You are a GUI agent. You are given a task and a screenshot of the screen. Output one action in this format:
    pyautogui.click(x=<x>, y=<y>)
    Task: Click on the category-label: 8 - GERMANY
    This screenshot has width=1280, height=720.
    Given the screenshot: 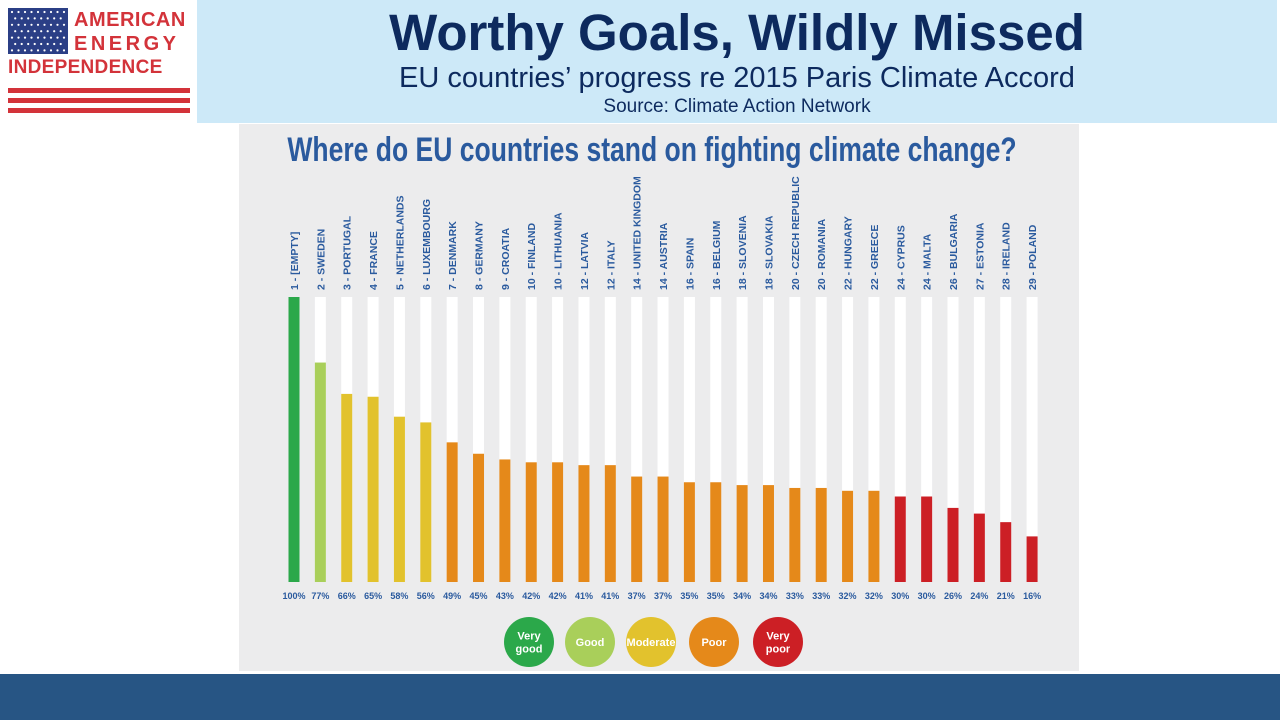 What is the action you would take?
    pyautogui.click(x=480, y=255)
    